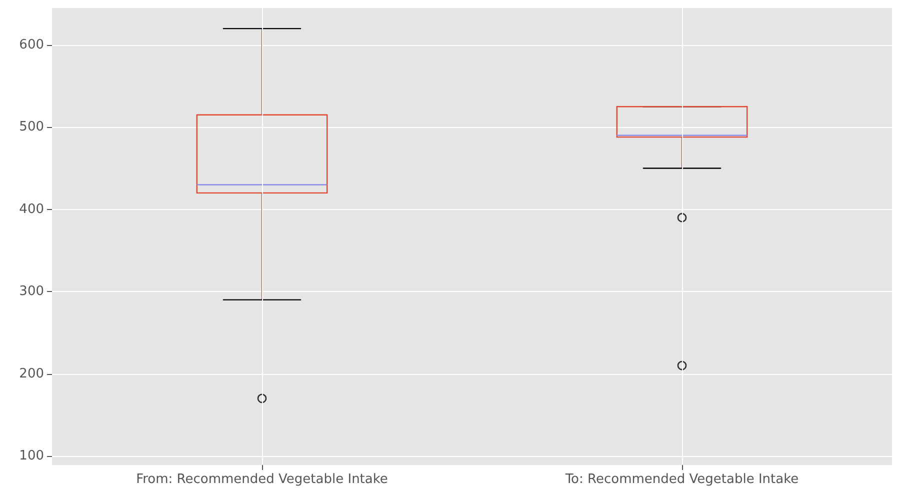 The width and height of the screenshot is (900, 498). What do you see at coordinates (31, 209) in the screenshot?
I see `y-tick-label: 400` at bounding box center [31, 209].